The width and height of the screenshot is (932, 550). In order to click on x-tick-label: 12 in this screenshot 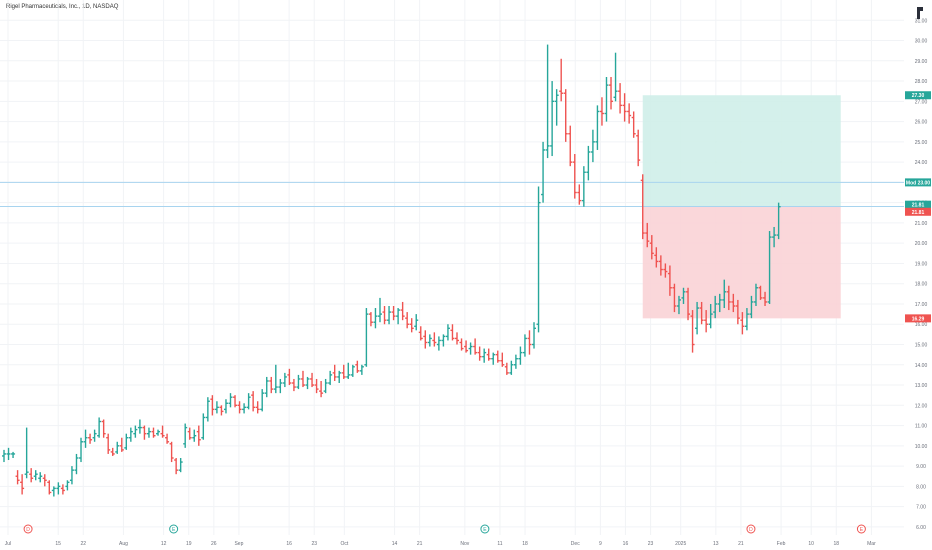, I will do `click(164, 544)`.